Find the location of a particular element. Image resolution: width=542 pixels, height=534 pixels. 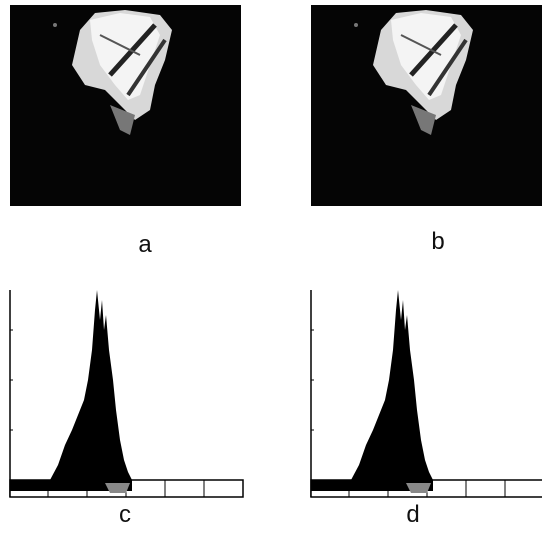

panel-label: b is located at coordinates (437, 241).